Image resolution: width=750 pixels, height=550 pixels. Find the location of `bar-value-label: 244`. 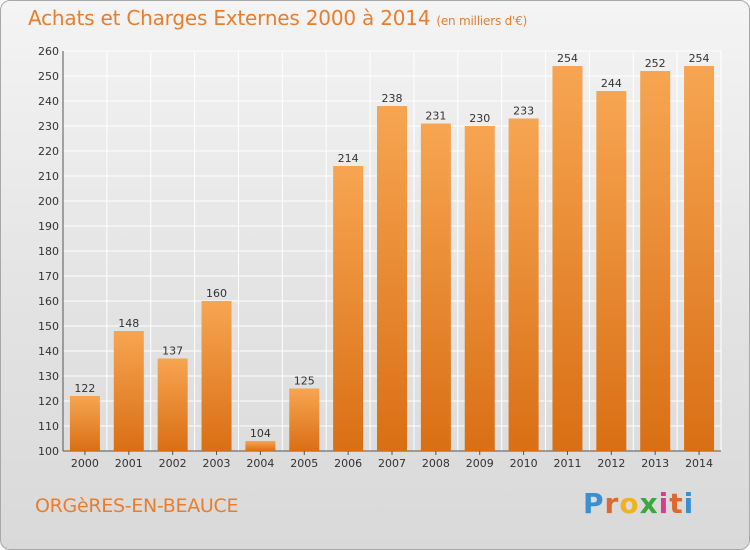

bar-value-label: 244 is located at coordinates (611, 83).